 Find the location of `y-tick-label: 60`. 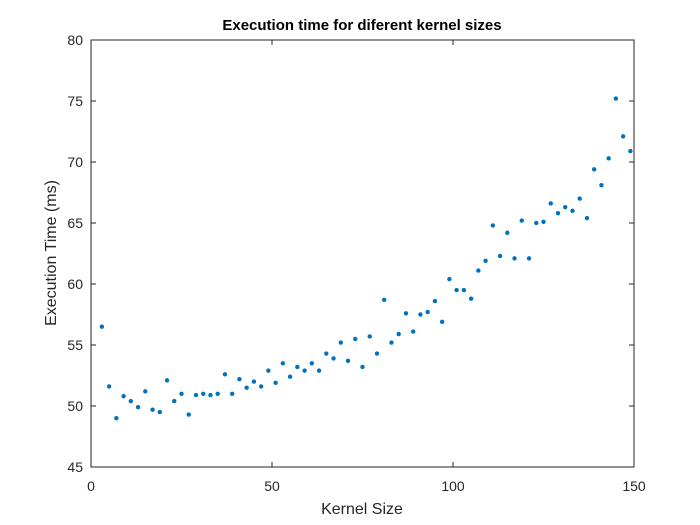

y-tick-label: 60 is located at coordinates (75, 284).